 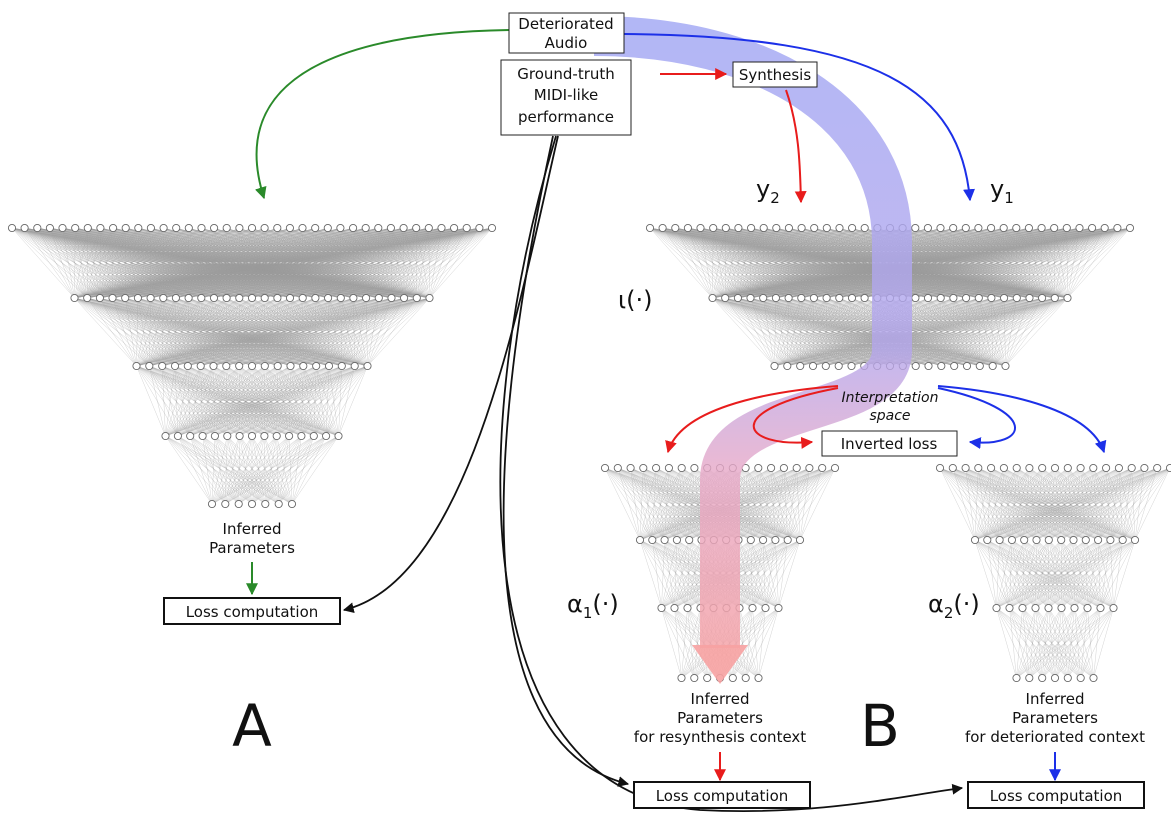 I want to click on y2-label: y2, so click(x=768, y=191).